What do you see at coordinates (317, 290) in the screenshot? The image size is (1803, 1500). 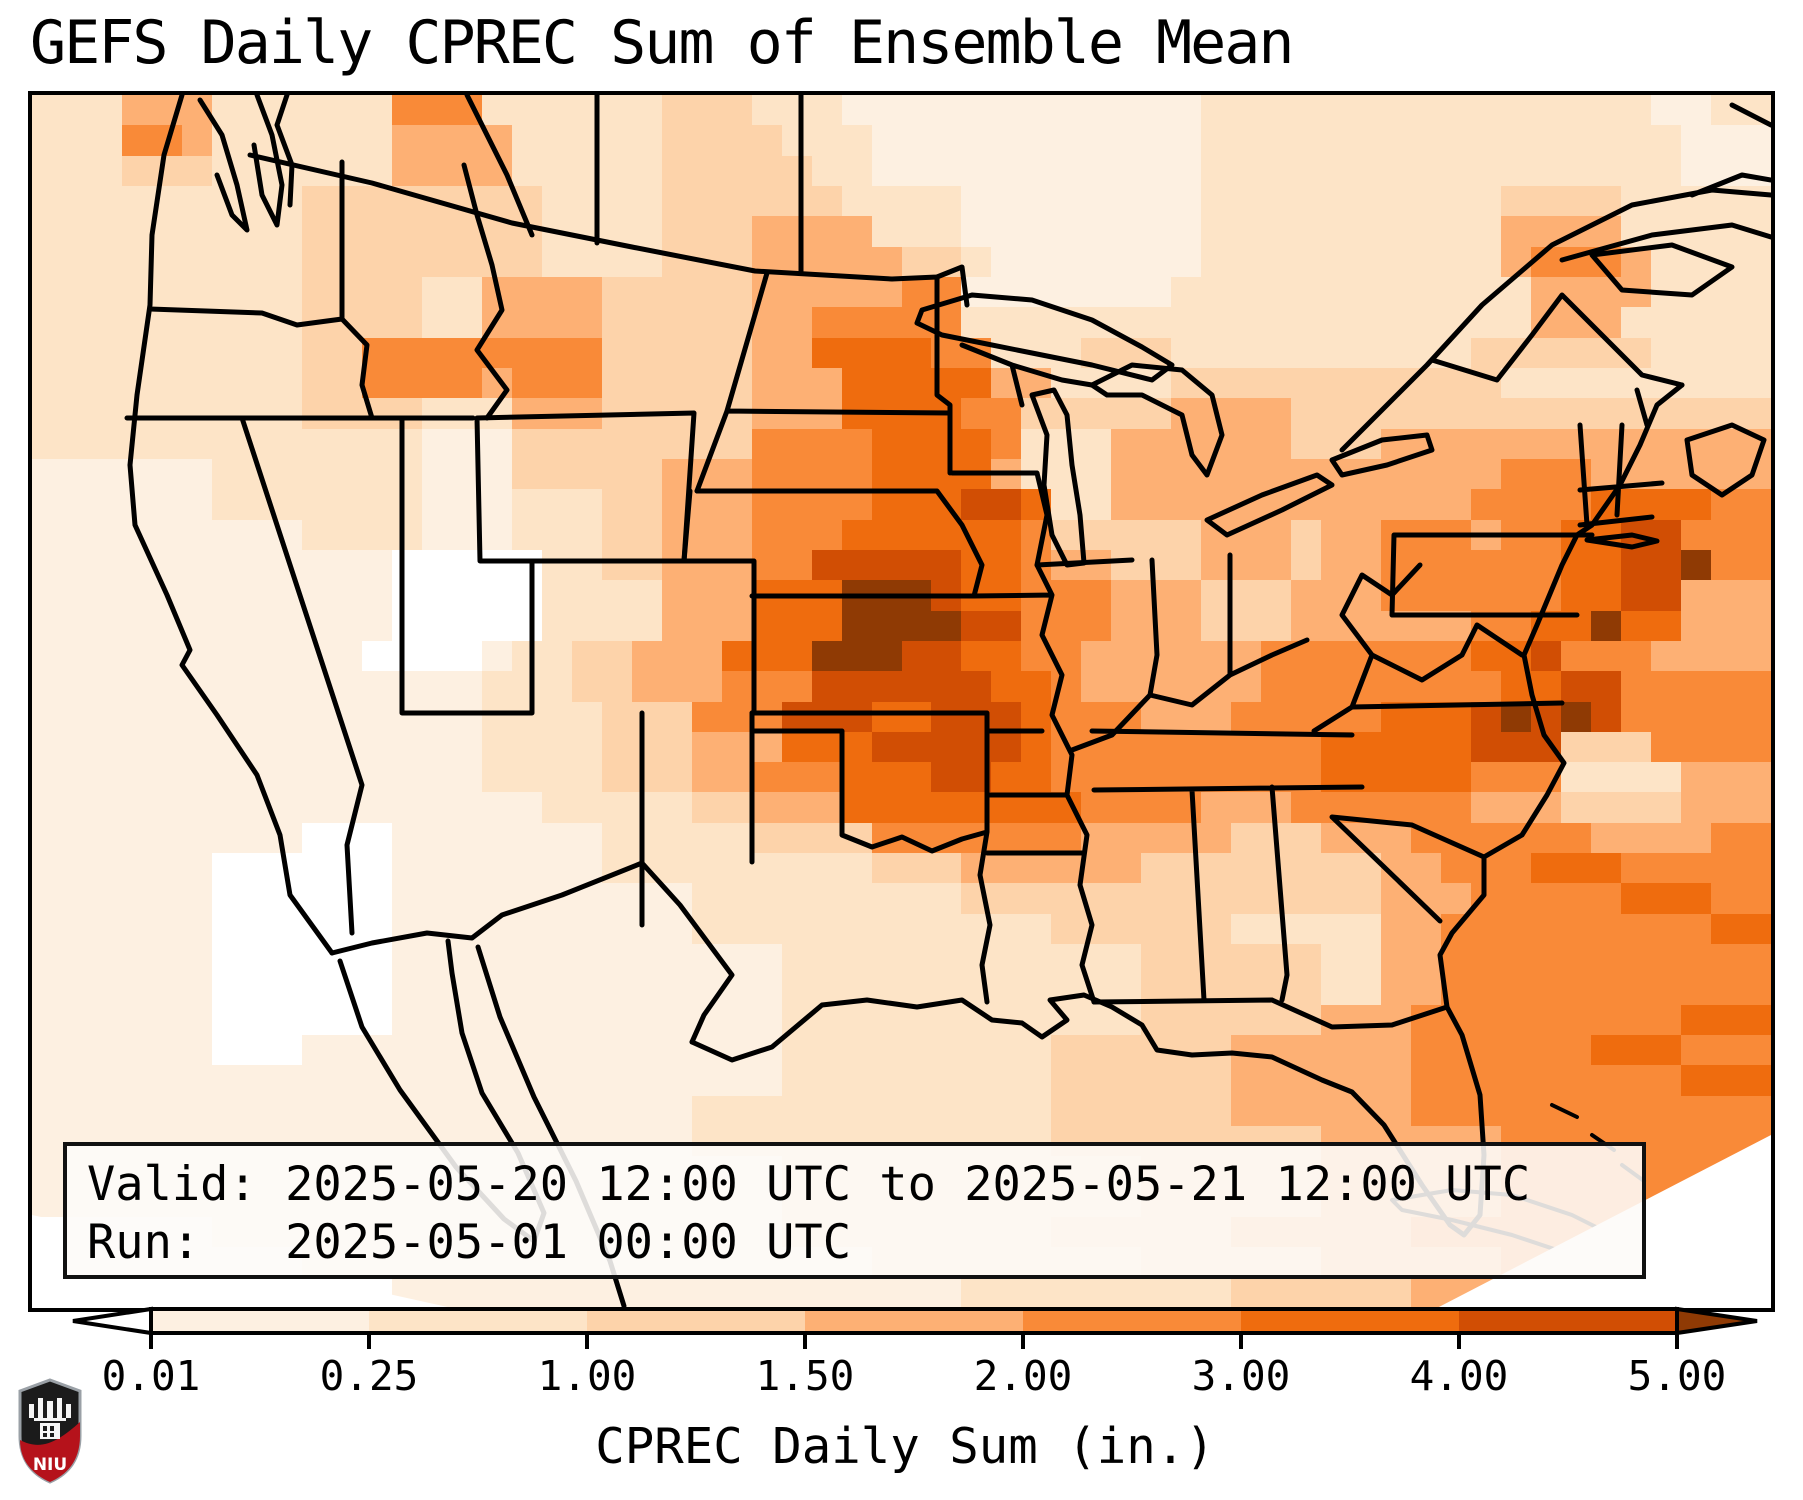 I see `state-borders-northwest` at bounding box center [317, 290].